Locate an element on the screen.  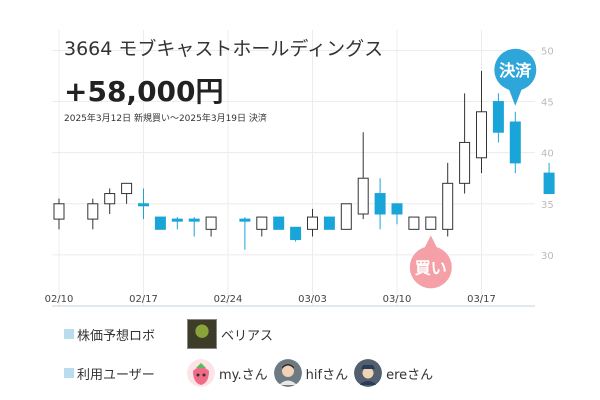
y-tick-label: 30 is located at coordinates (547, 256).